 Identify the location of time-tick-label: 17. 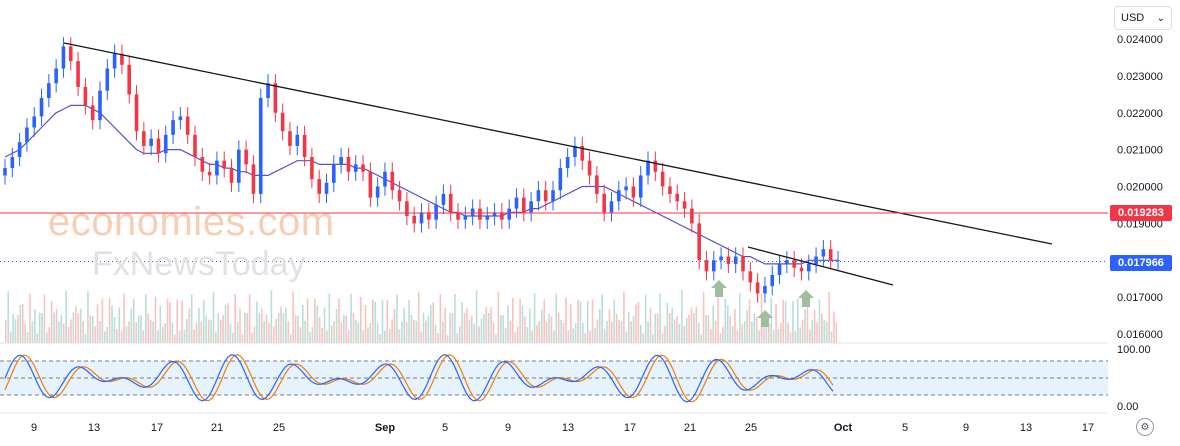
(1088, 428).